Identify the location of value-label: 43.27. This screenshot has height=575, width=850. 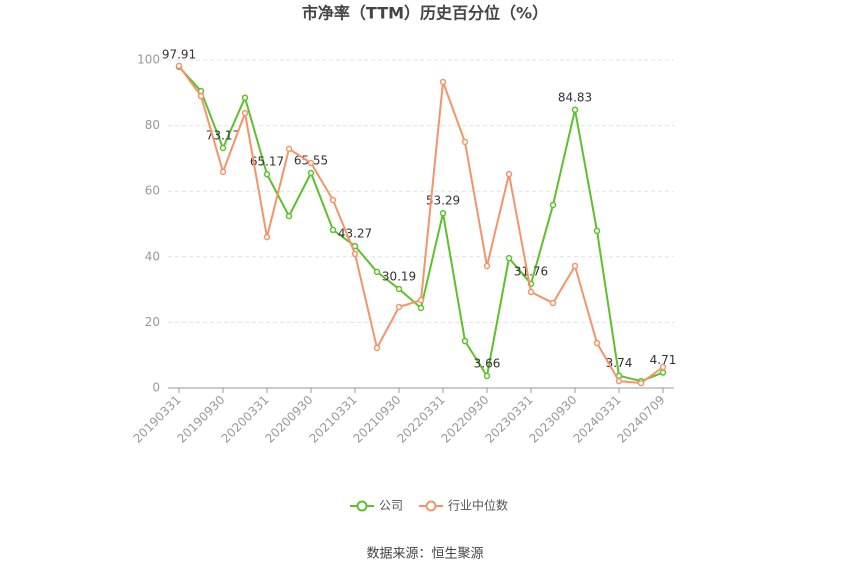
(355, 234).